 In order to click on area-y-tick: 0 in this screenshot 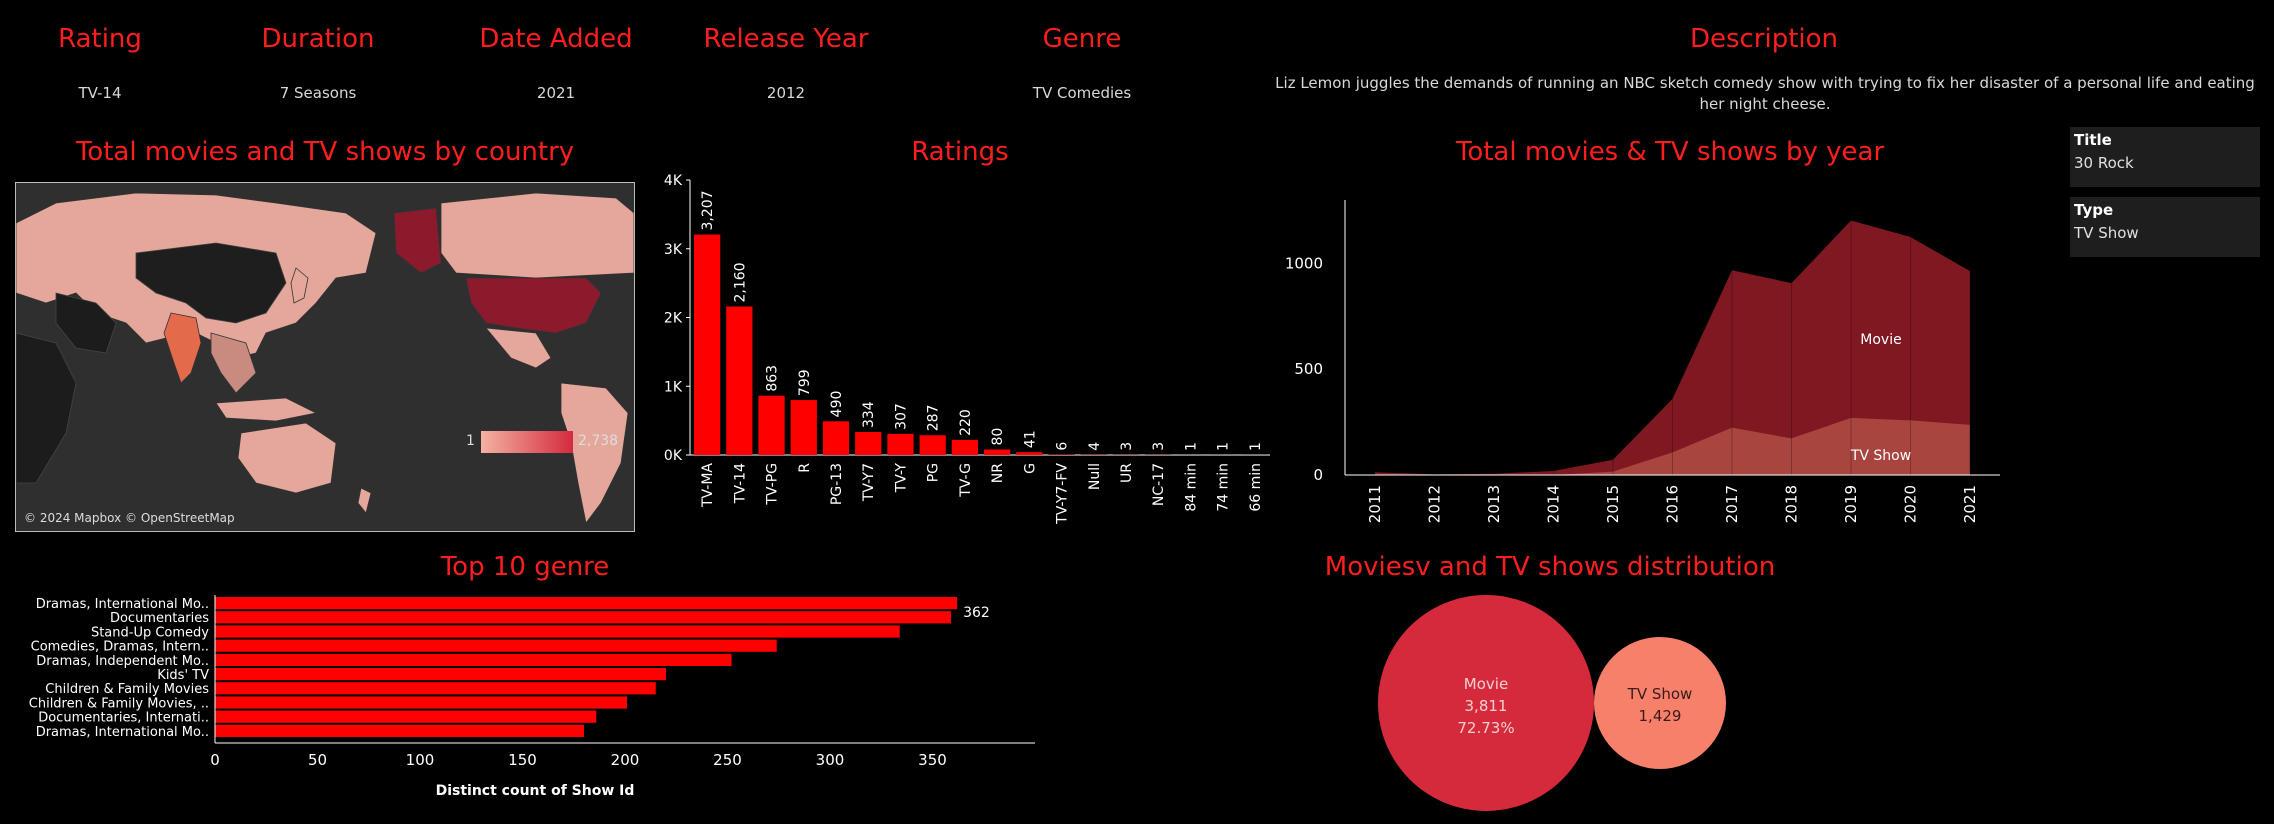, I will do `click(1318, 475)`.